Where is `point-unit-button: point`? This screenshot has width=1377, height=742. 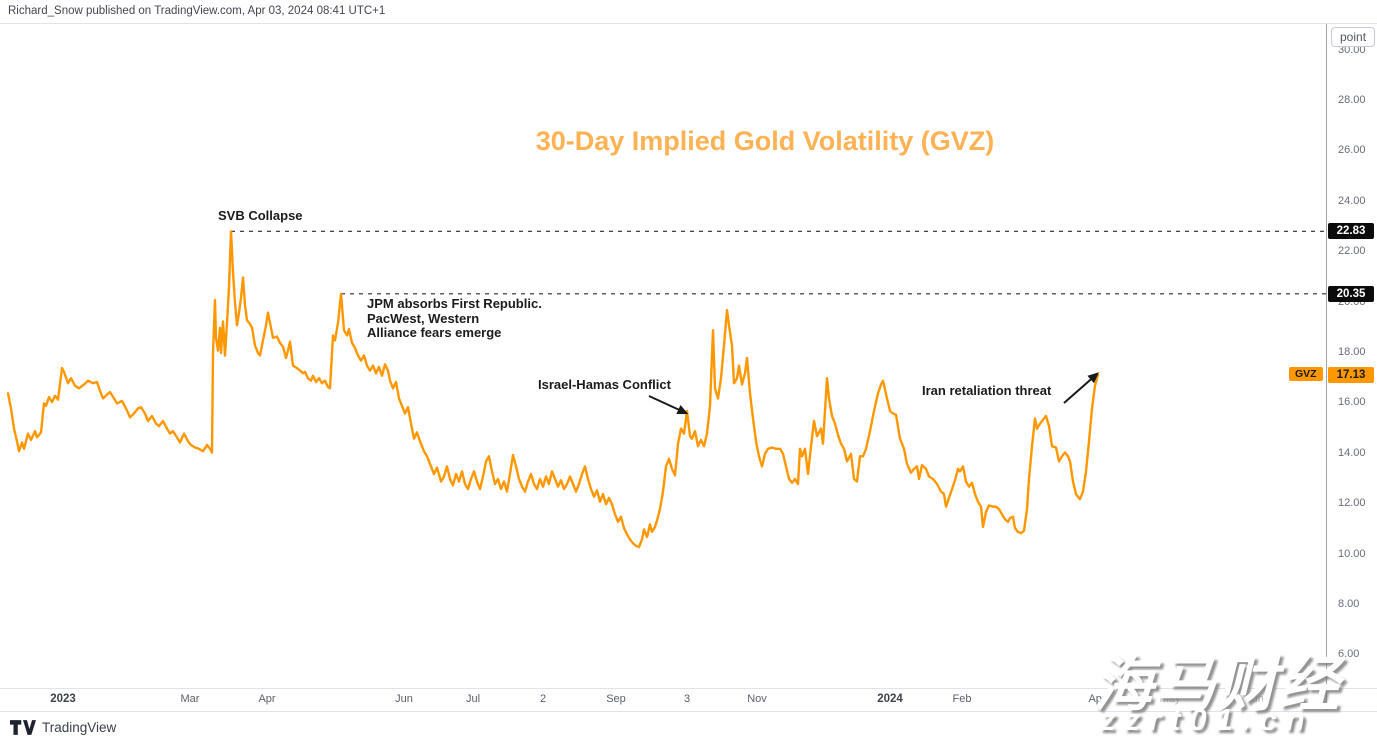 point-unit-button: point is located at coordinates (1353, 37).